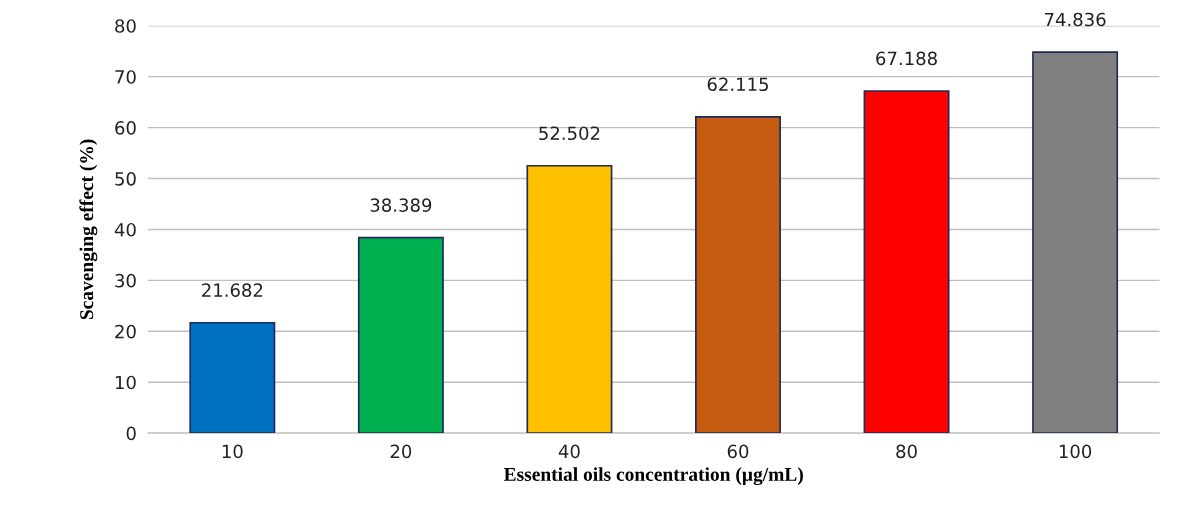 This screenshot has height=515, width=1194. Describe the element at coordinates (569, 451) in the screenshot. I see `x-tick-label: 40` at that location.